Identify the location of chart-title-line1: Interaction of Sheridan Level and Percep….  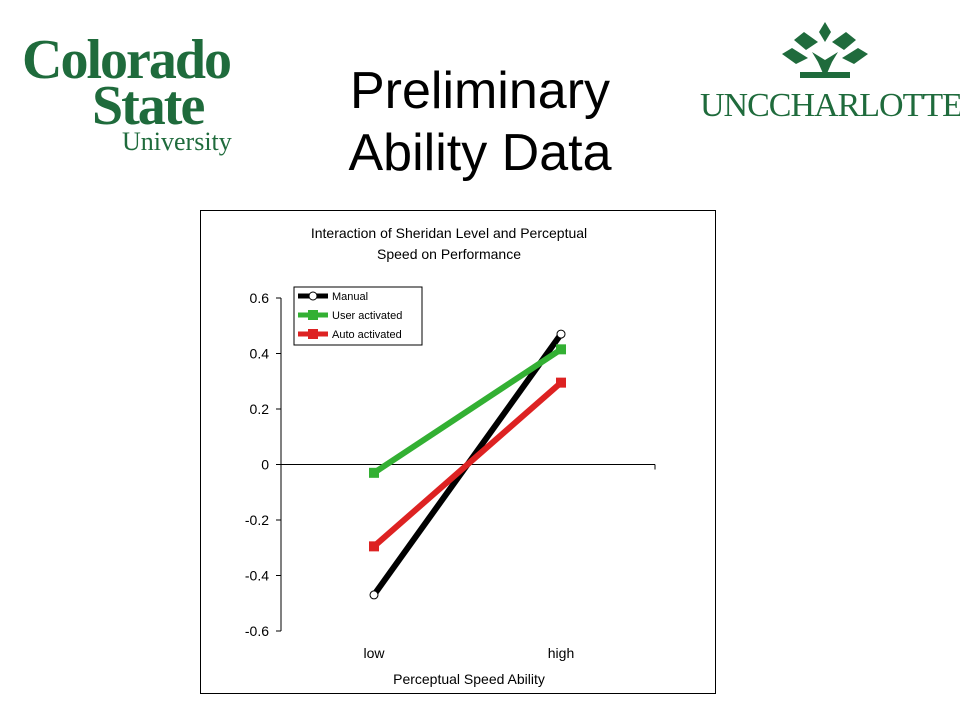
(449, 233).